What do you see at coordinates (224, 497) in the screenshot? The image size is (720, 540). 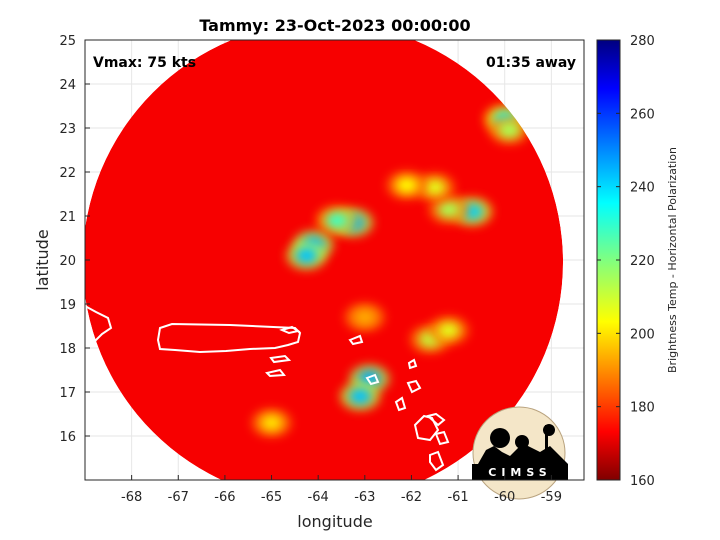 I see `x-tick-label: -66` at bounding box center [224, 497].